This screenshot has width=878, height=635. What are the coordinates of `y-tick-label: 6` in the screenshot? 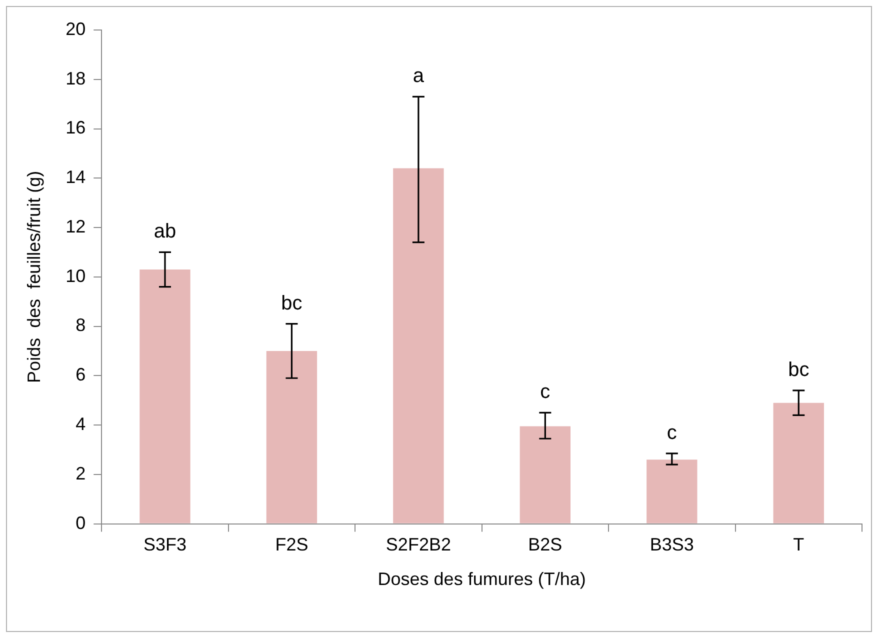 It's located at (81, 374).